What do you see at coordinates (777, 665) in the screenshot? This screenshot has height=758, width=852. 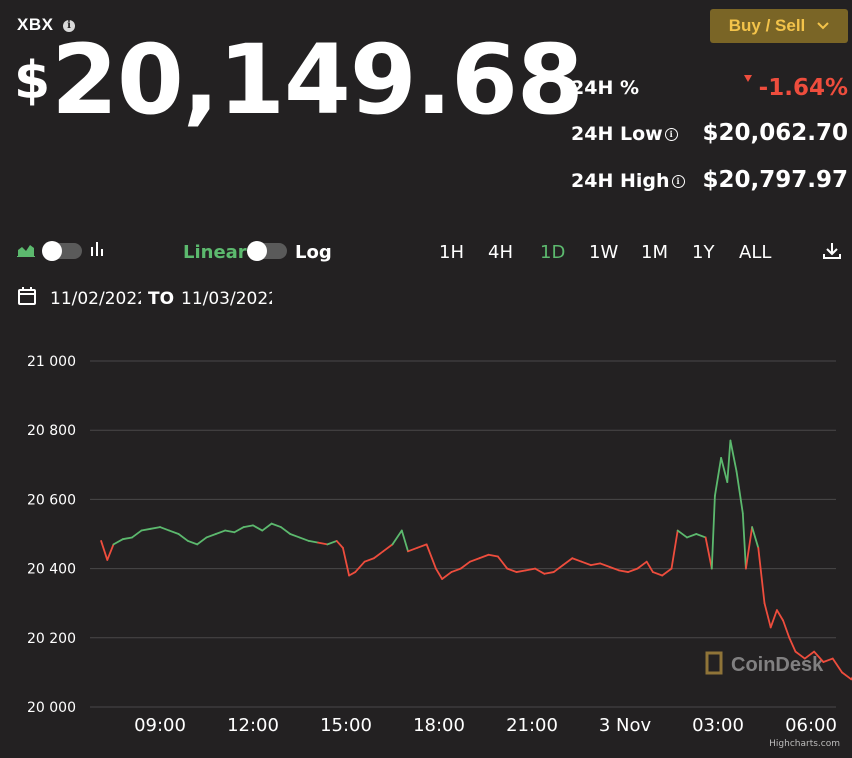 I see `svg-text: CoinDesk` at bounding box center [777, 665].